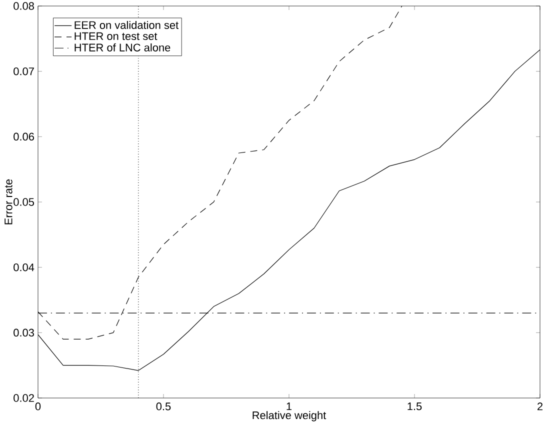 This screenshot has height=428, width=554. What do you see at coordinates (415, 406) in the screenshot?
I see `x-tick-label: 1.5` at bounding box center [415, 406].